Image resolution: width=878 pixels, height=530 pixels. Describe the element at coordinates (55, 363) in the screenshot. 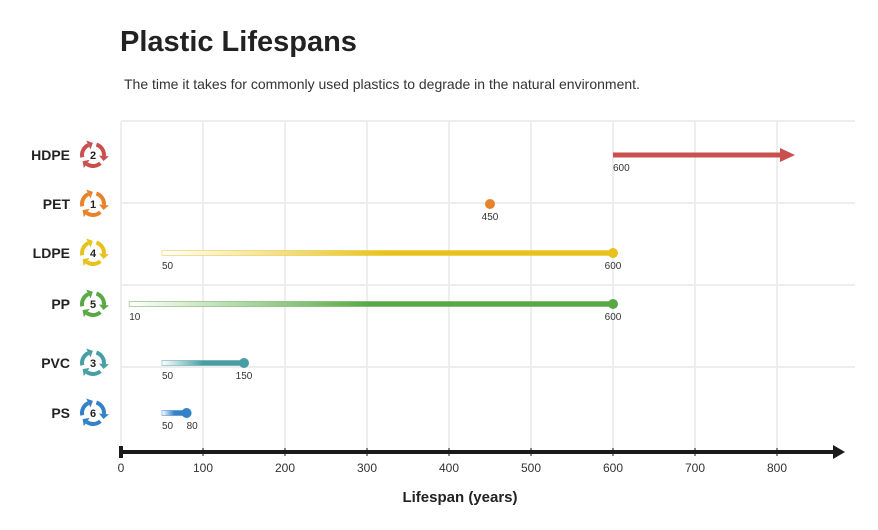

I see `category-label: PVC` at that location.